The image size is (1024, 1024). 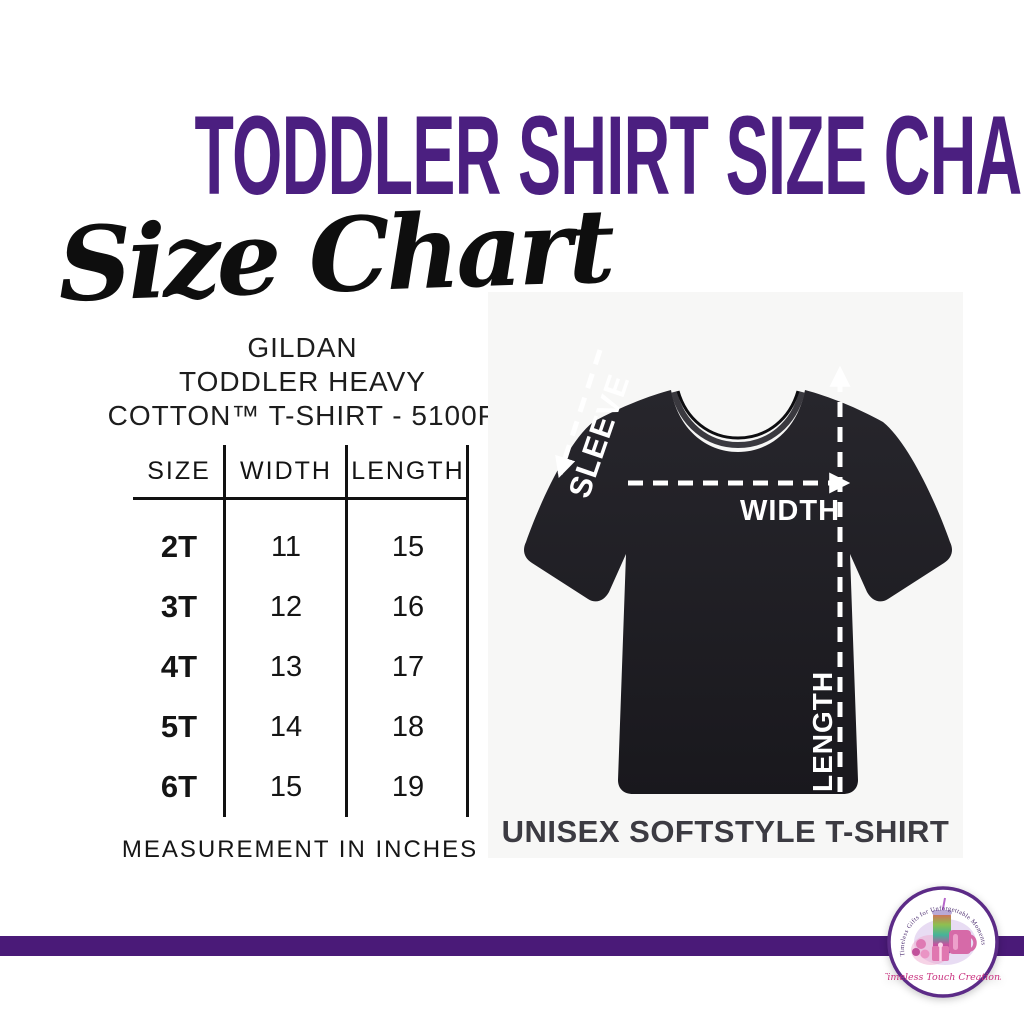 What do you see at coordinates (301, 498) in the screenshot?
I see `table-header-rule` at bounding box center [301, 498].